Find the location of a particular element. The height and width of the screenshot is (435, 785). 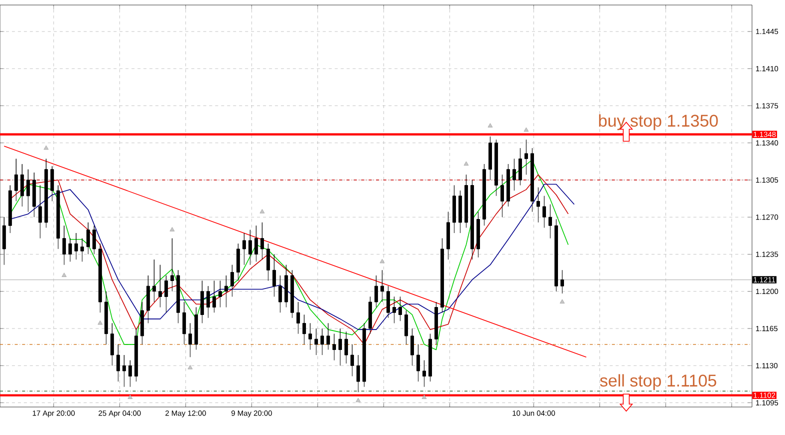

annotation: sell stop 1.1105 is located at coordinates (658, 382).